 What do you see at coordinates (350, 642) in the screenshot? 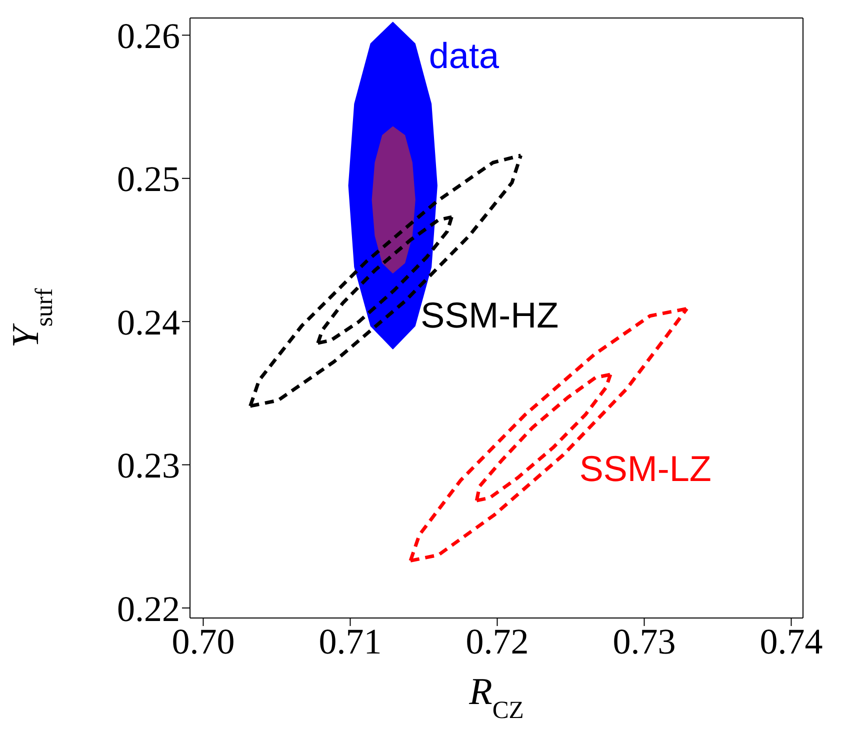
I see `x-tick-label: 0.71` at bounding box center [350, 642].